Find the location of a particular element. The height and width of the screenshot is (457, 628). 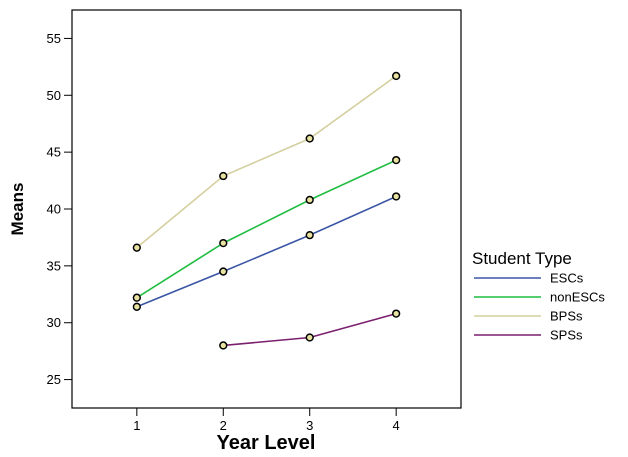

y-axis-title: Means is located at coordinates (17, 209).